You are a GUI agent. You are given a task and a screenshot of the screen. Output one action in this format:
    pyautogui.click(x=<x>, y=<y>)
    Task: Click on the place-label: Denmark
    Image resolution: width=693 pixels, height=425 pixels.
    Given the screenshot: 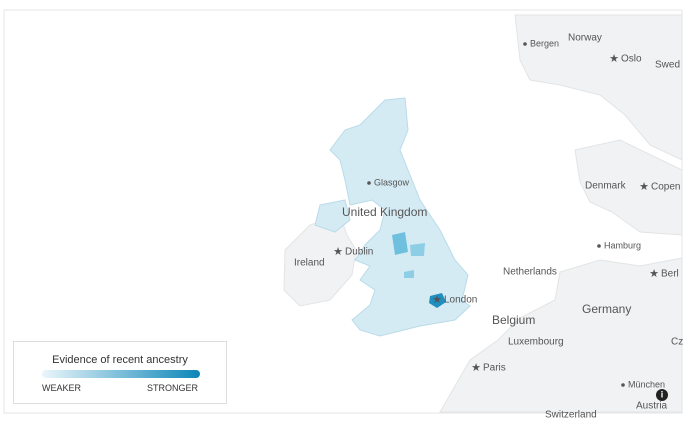 What is the action you would take?
    pyautogui.click(x=606, y=186)
    